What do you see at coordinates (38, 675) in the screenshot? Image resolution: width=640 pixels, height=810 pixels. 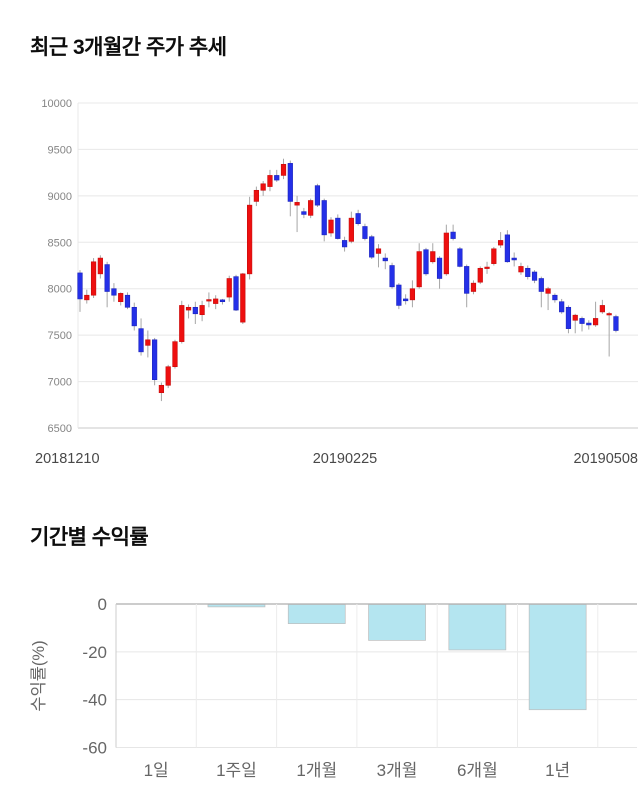 I see `y-axis-title: 수익률(%)` at bounding box center [38, 675].